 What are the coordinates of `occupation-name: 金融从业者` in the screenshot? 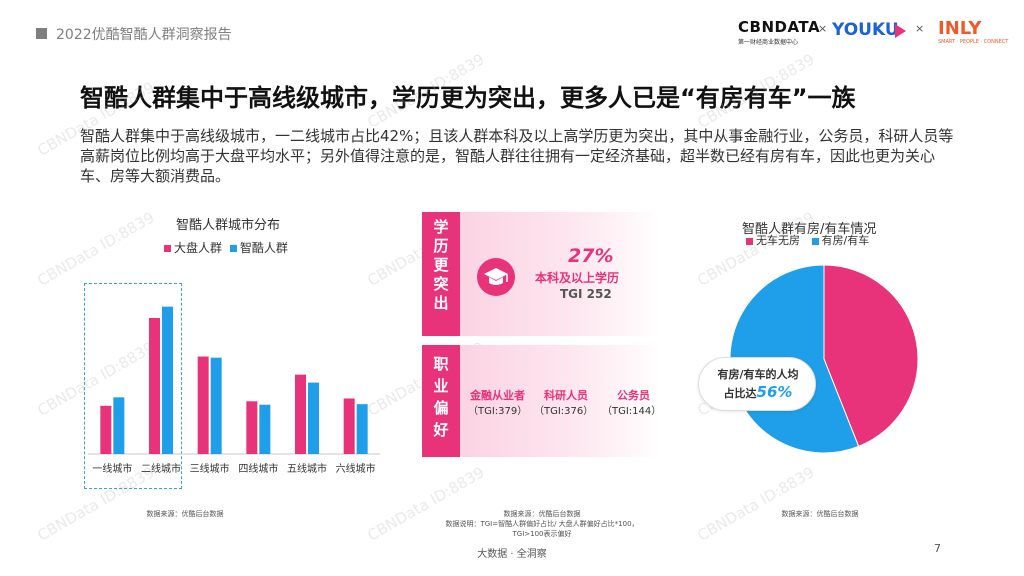 It's located at (497, 395).